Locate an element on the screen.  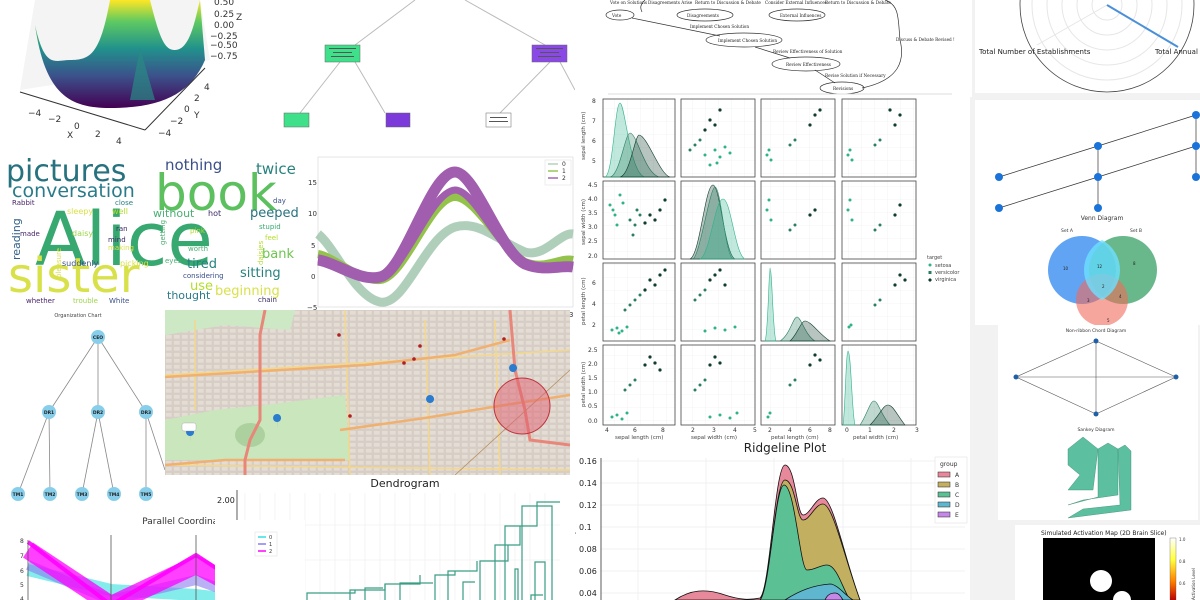
svg-text: CEO is located at coordinates (98, 338).